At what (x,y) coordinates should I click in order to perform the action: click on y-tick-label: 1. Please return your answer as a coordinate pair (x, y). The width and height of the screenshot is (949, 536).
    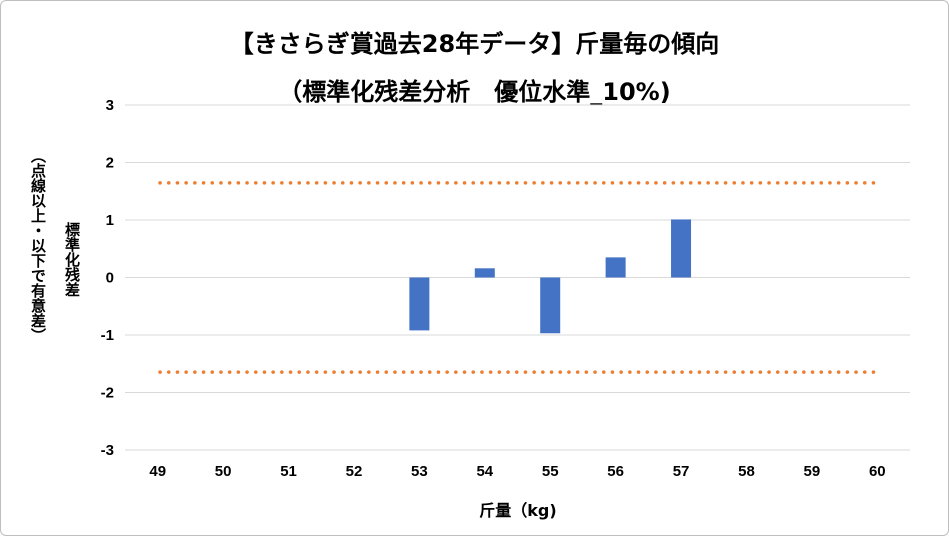
    Looking at the image, I should click on (110, 220).